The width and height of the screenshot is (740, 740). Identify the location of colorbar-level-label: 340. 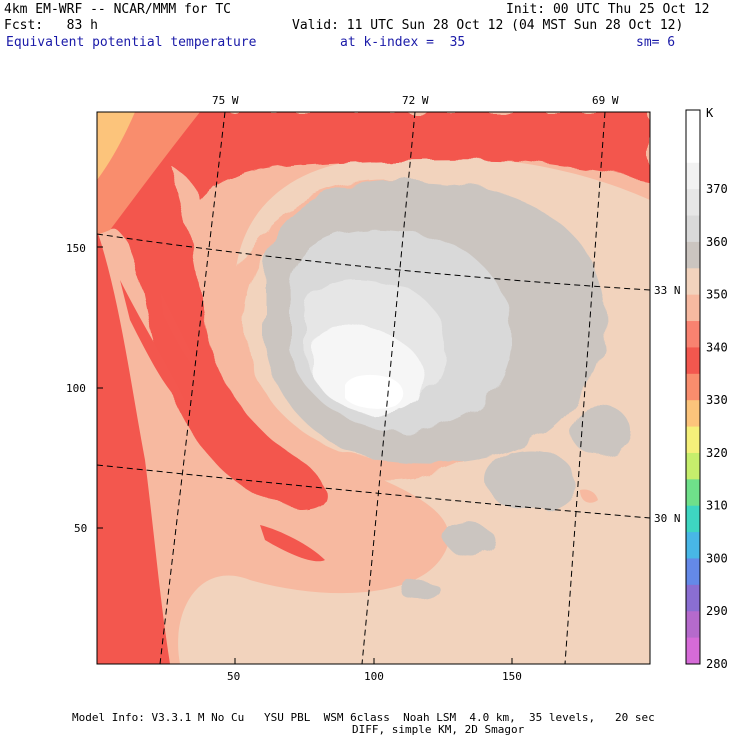
(717, 347).